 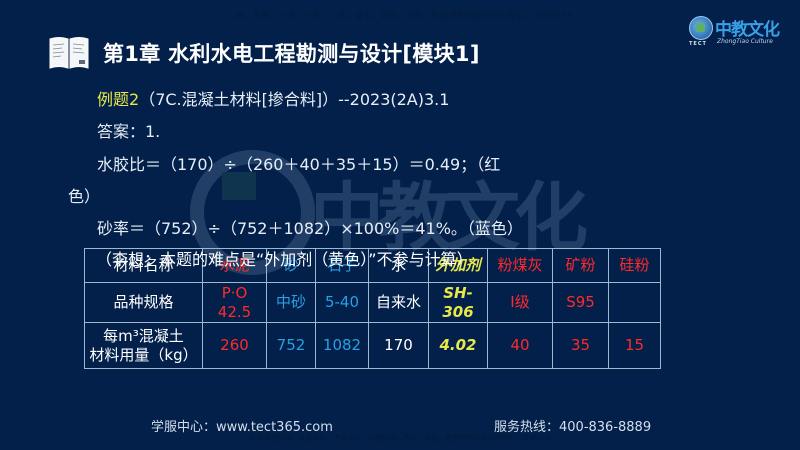 I want to click on spec-label: 品种规格, so click(x=143, y=302).